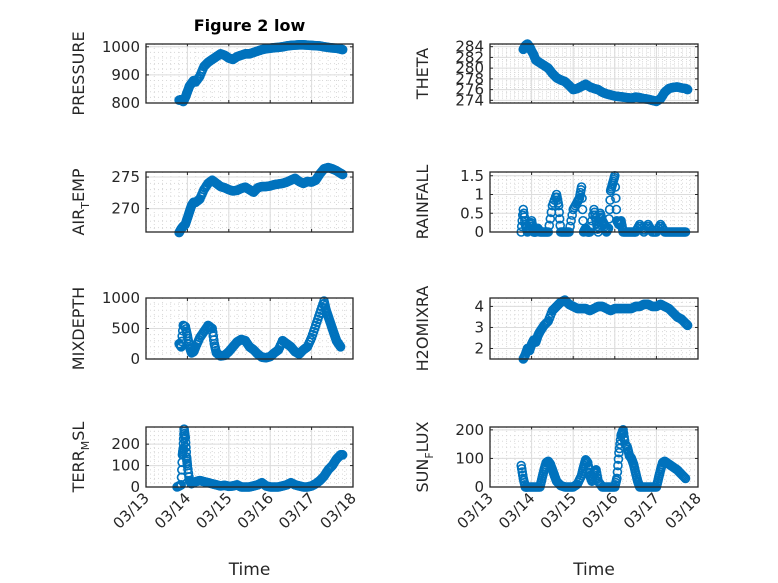  Describe the element at coordinates (424, 456) in the screenshot. I see `y-axis-label: SUNFLUX` at that location.